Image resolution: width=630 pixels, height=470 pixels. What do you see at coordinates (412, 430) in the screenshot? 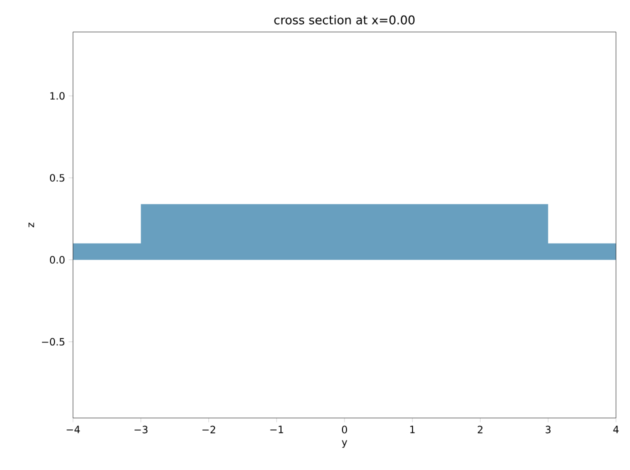
I see `x-tick-label: 1` at bounding box center [412, 430].